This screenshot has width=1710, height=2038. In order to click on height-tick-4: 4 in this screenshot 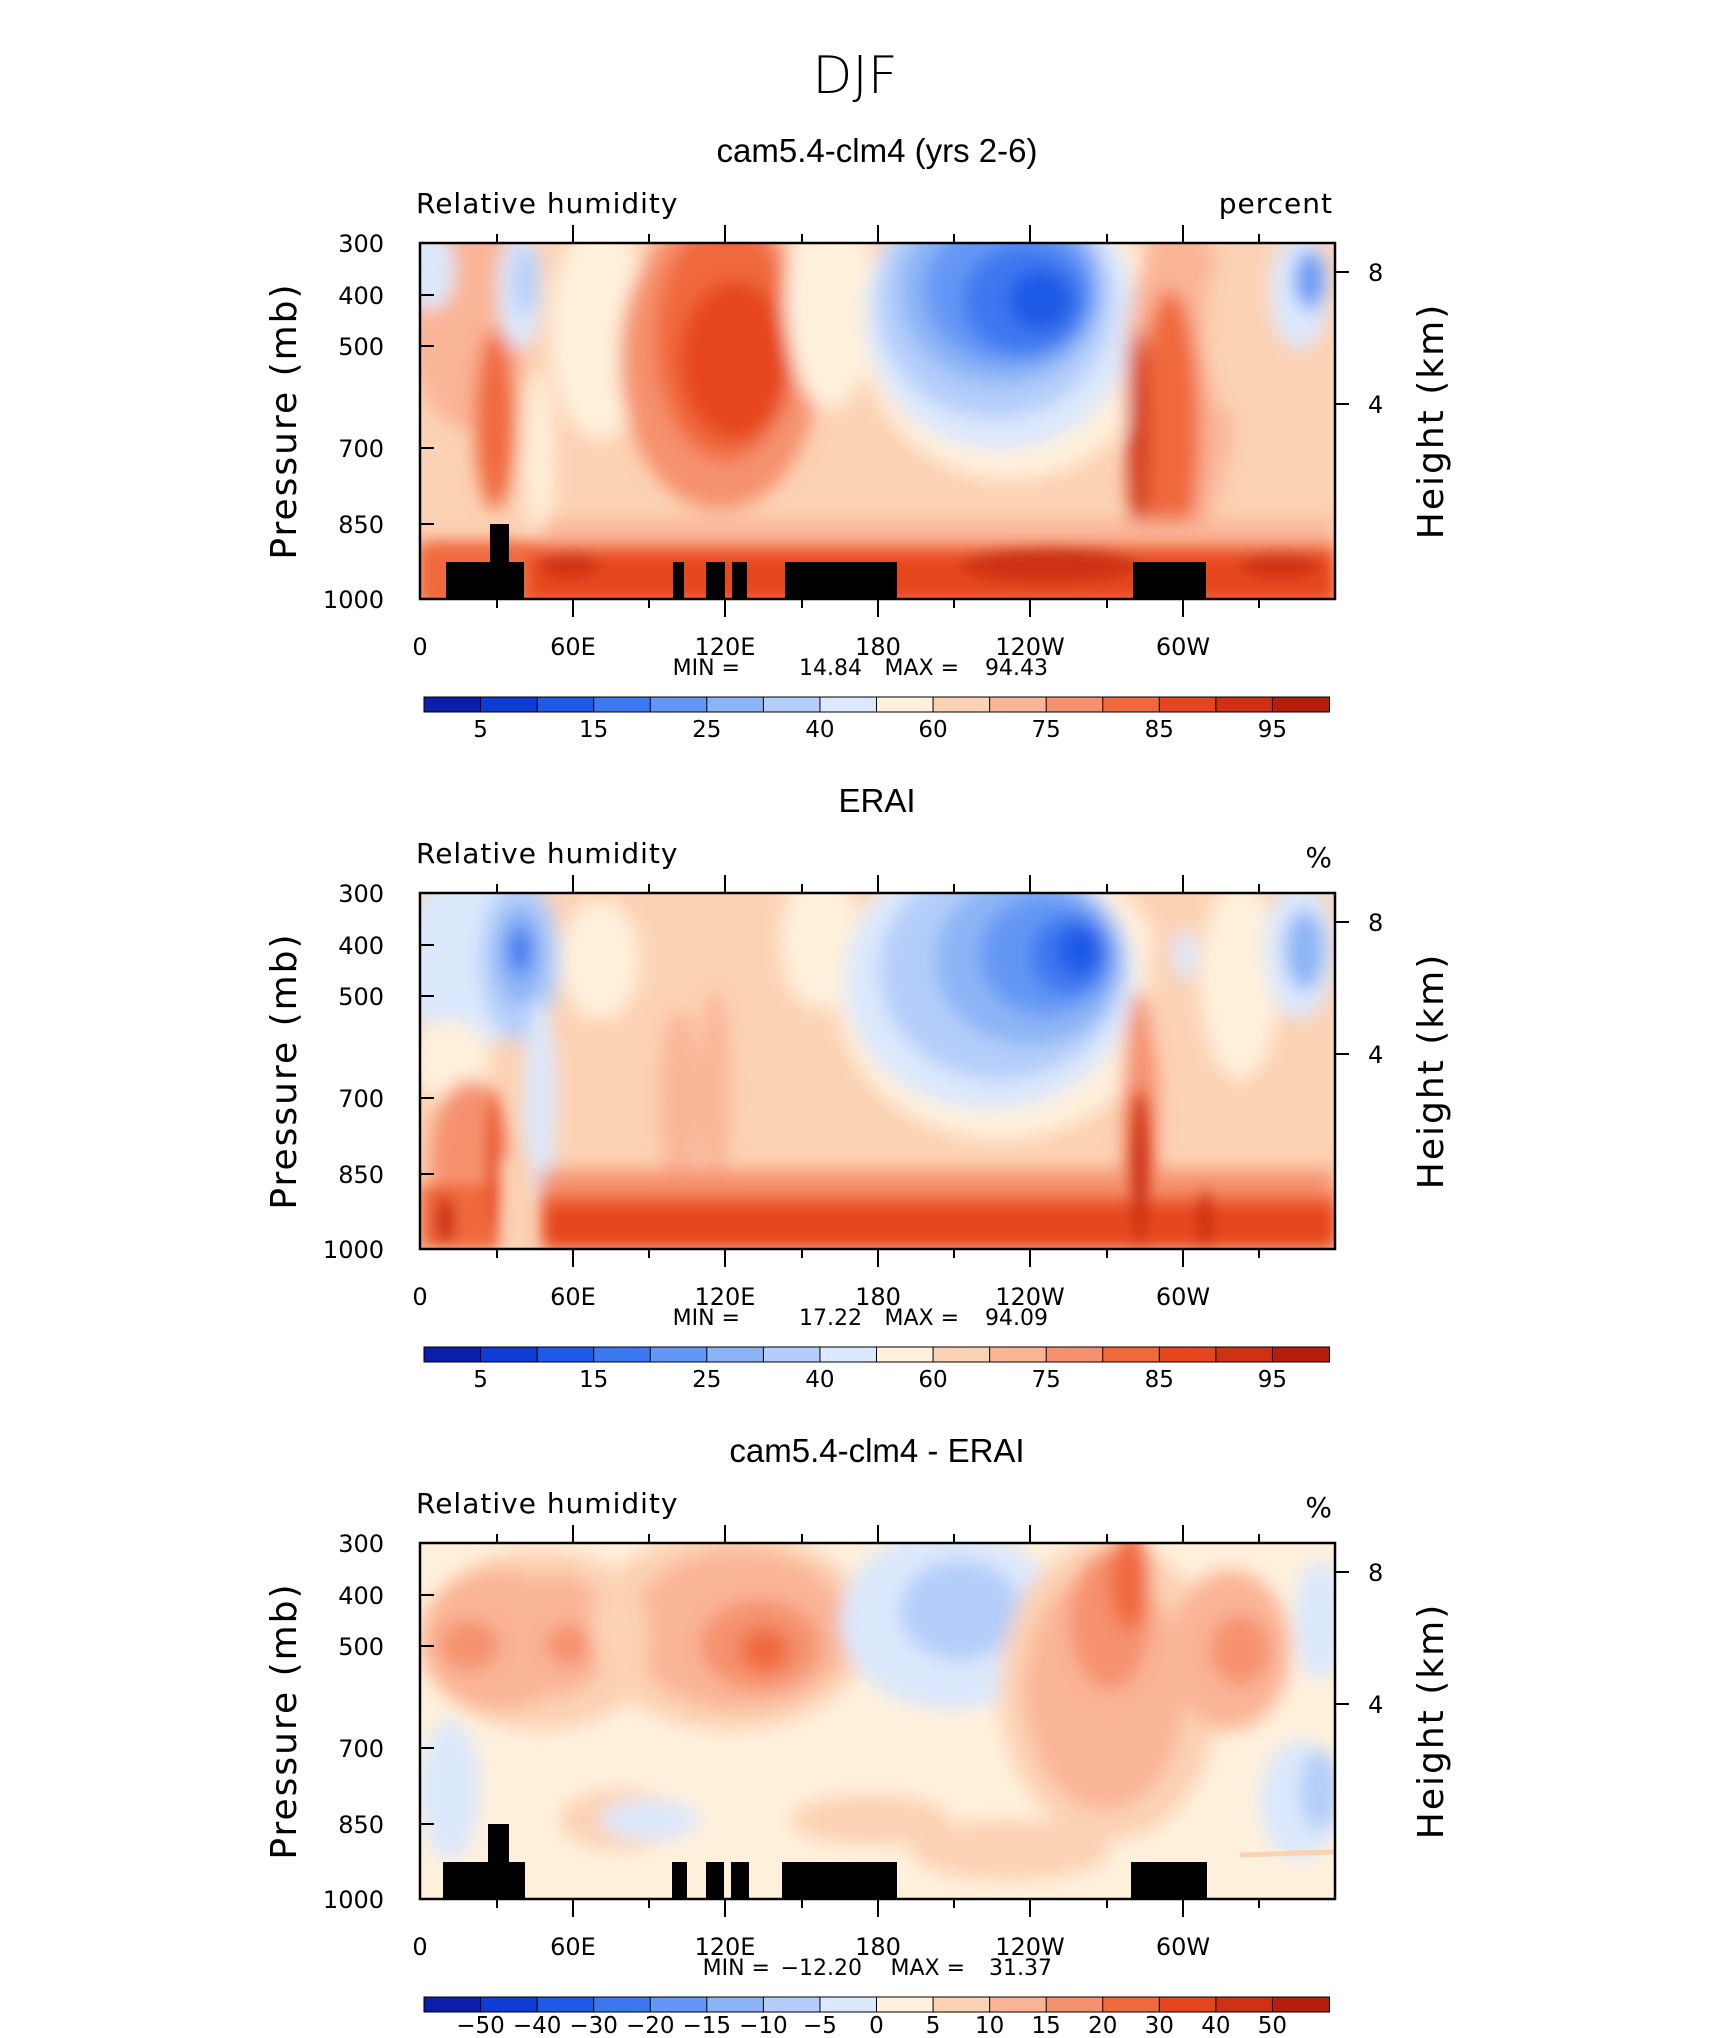, I will do `click(1375, 1055)`.